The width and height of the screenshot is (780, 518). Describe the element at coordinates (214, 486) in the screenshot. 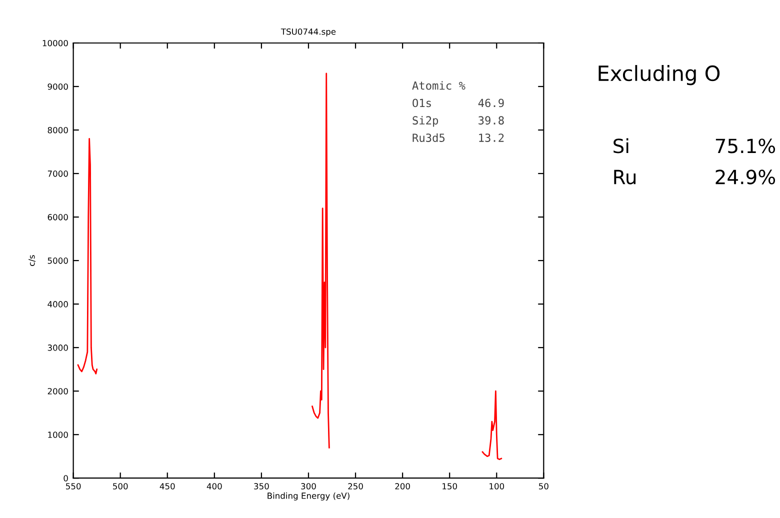

I see `x-tick-label: 400` at that location.